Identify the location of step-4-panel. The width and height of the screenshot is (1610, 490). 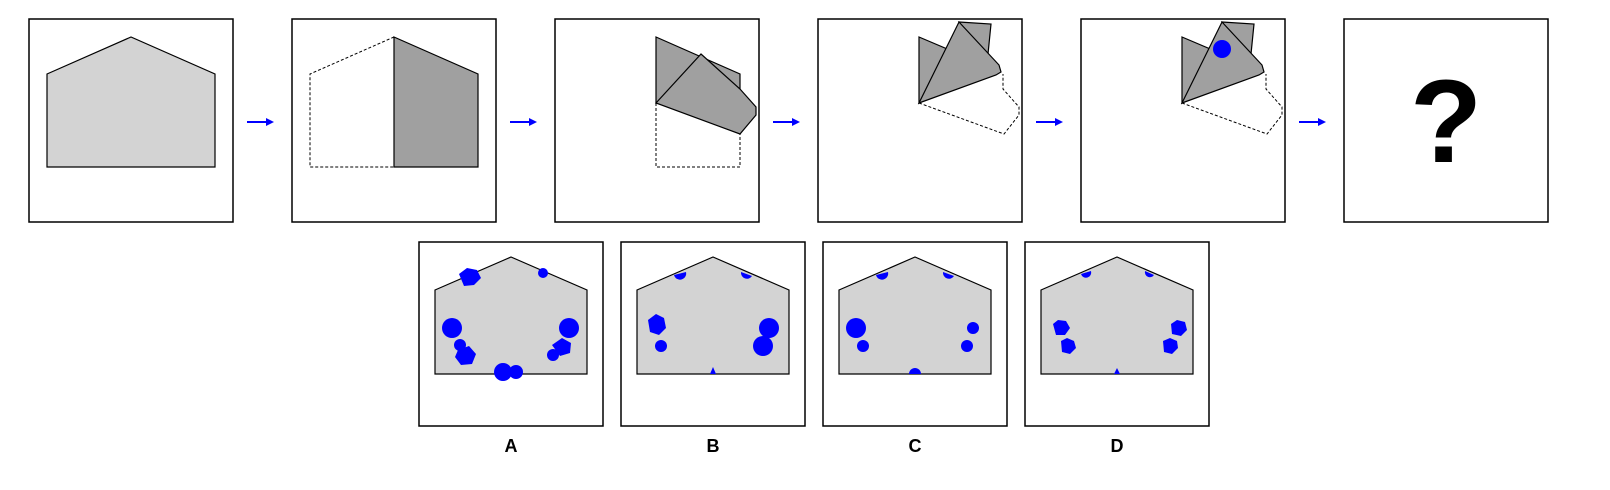
(920, 120).